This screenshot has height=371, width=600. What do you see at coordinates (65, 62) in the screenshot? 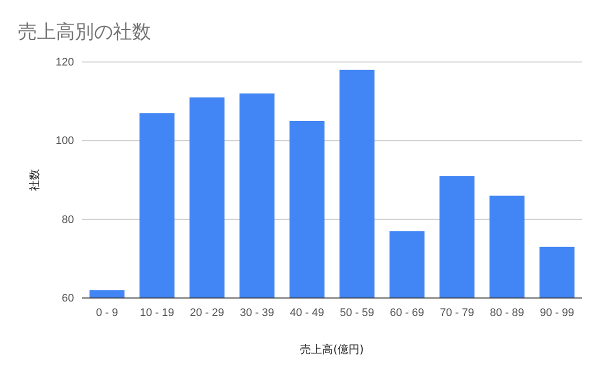
I see `y-tick-label: 120` at bounding box center [65, 62].